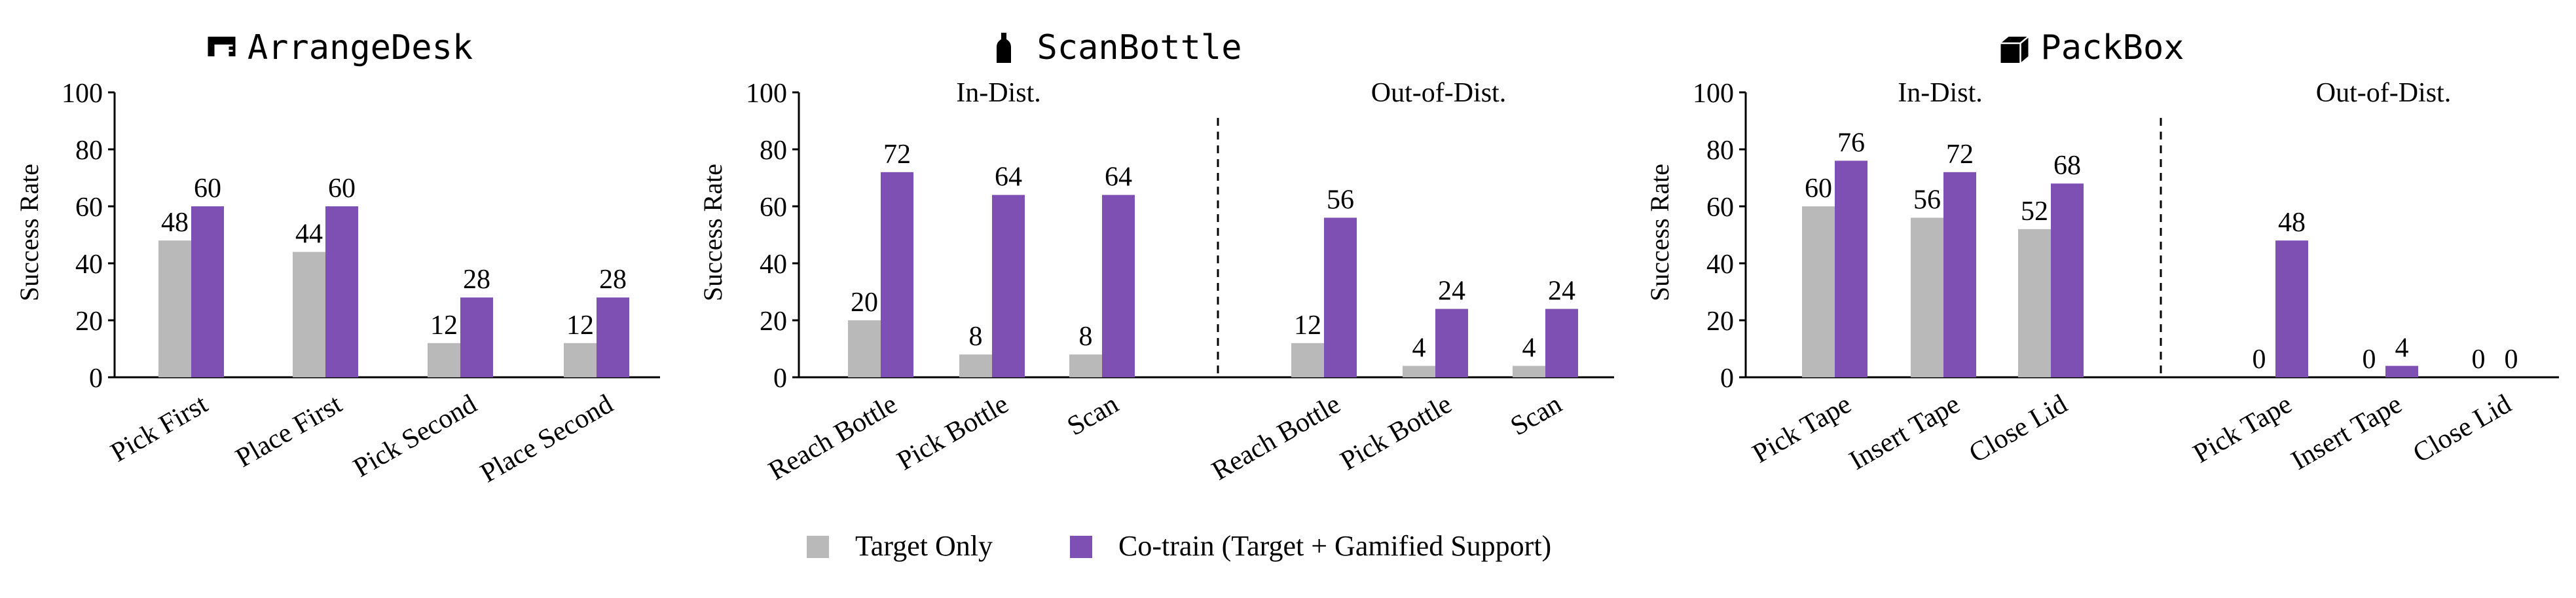  What do you see at coordinates (1396, 433) in the screenshot?
I see `x-tick-label: Pick Bottle` at bounding box center [1396, 433].